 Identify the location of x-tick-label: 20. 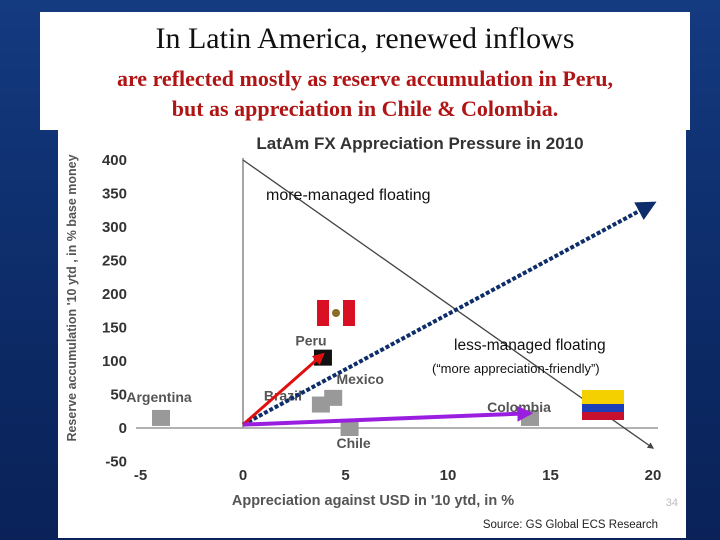
(653, 475).